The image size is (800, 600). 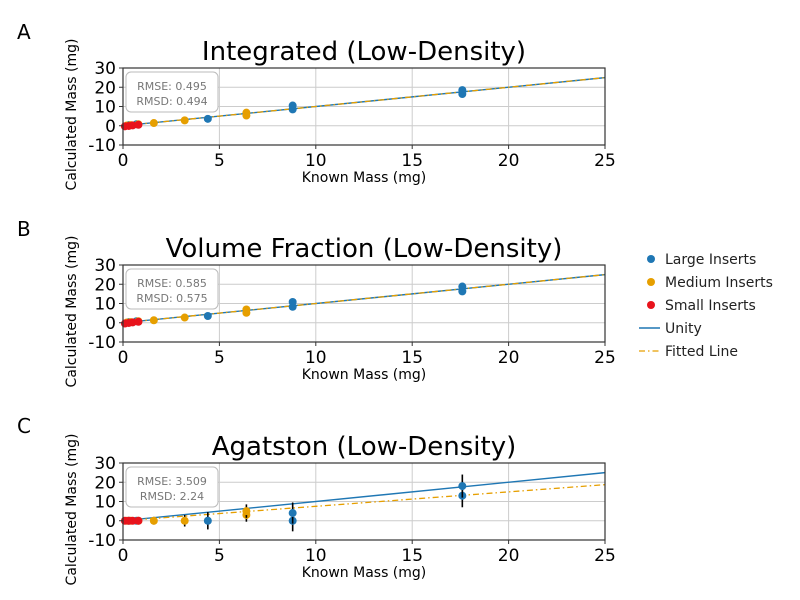 I want to click on legend-item: Fitted Line, so click(x=688, y=352).